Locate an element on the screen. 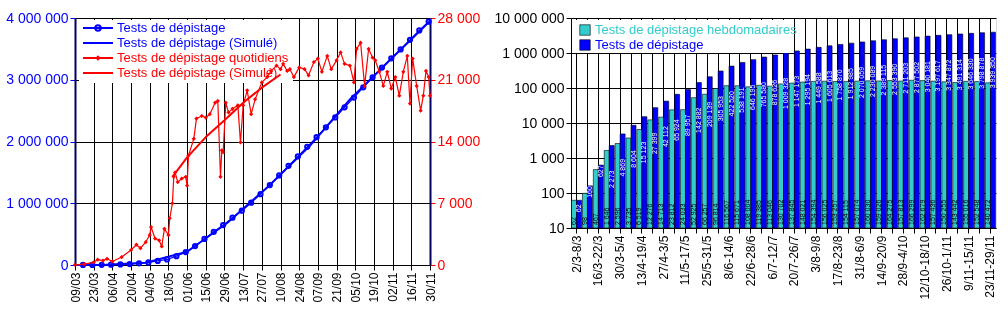 The height and width of the screenshot is (310, 1008). x-tick-label: 18/05 is located at coordinates (168, 287).